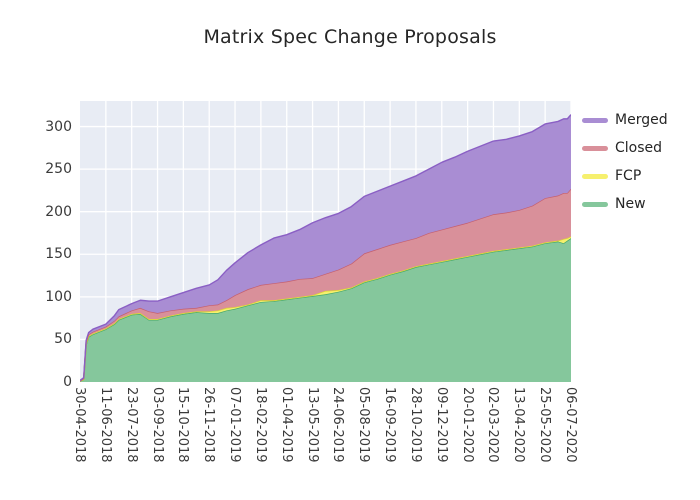 Image resolution: width=700 pixels, height=500 pixels. I want to click on x-tick-label: 30-04-2018, so click(79, 425).